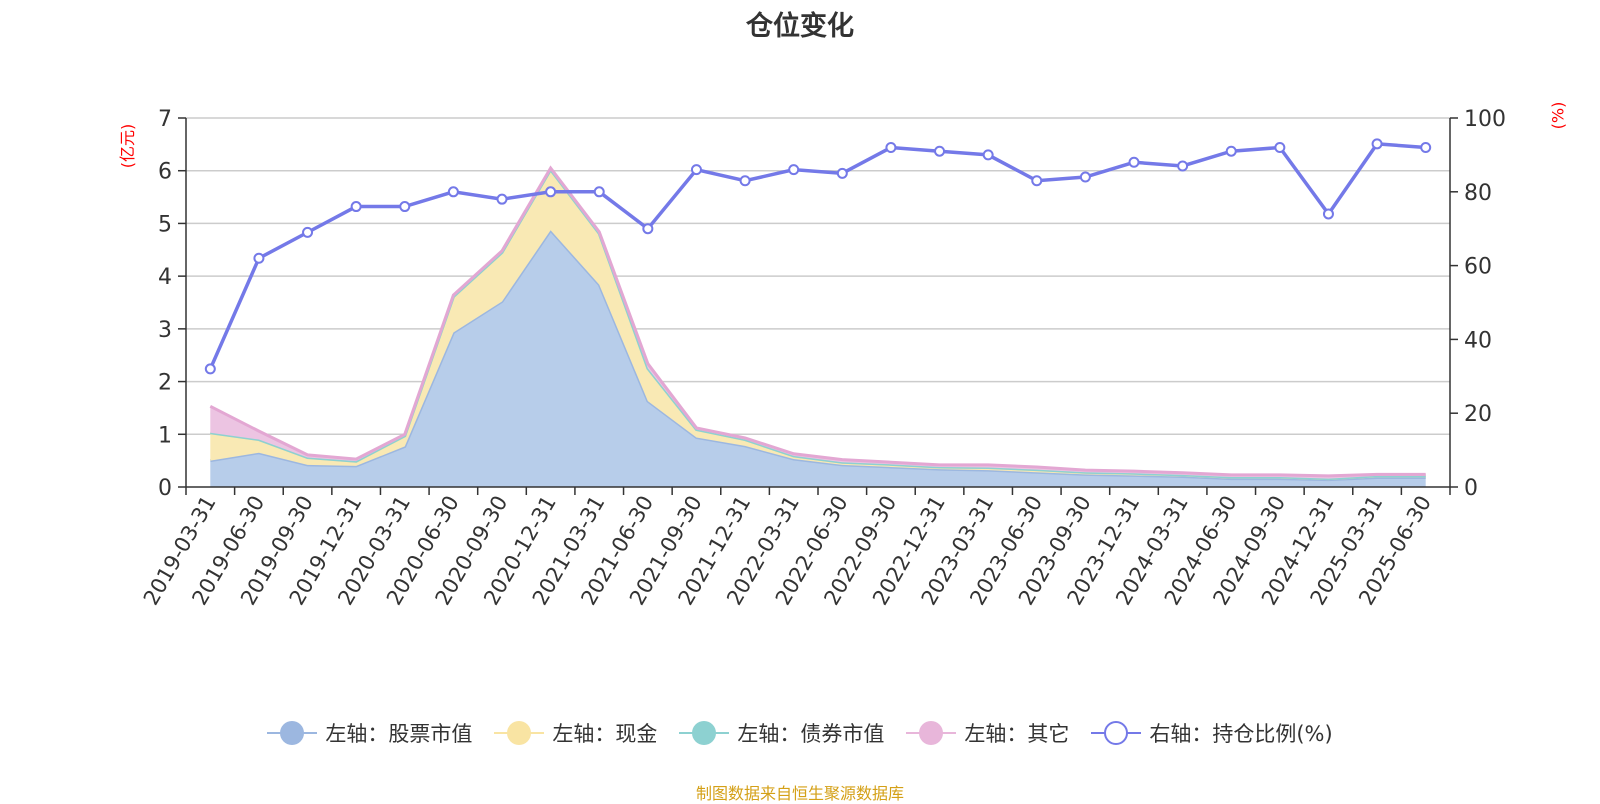 This screenshot has height=804, width=1600. I want to click on left-tick-label-2: 2, so click(165, 383).